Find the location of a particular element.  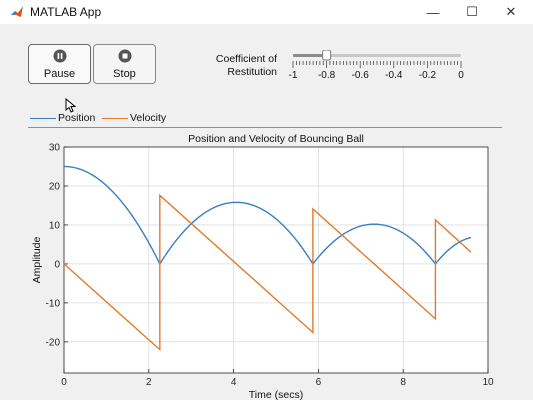

legend-label-velocity: Velocity is located at coordinates (148, 118).